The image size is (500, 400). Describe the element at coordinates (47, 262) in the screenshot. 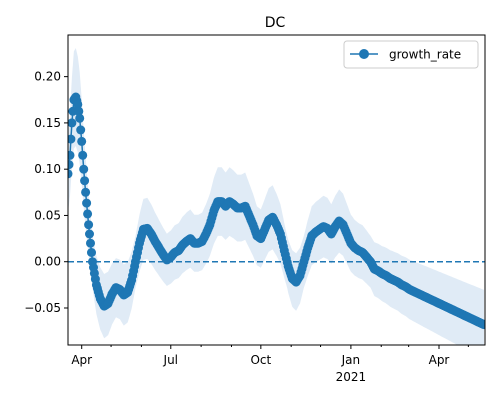

I see `y-tick-label: 0.00` at that location.